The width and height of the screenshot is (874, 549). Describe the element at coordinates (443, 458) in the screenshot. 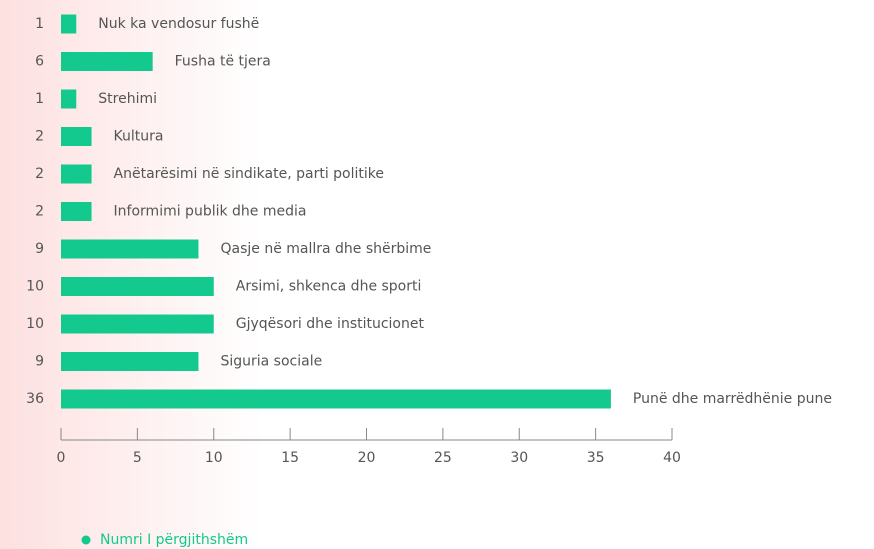

I see `x-tick-label: 25` at that location.